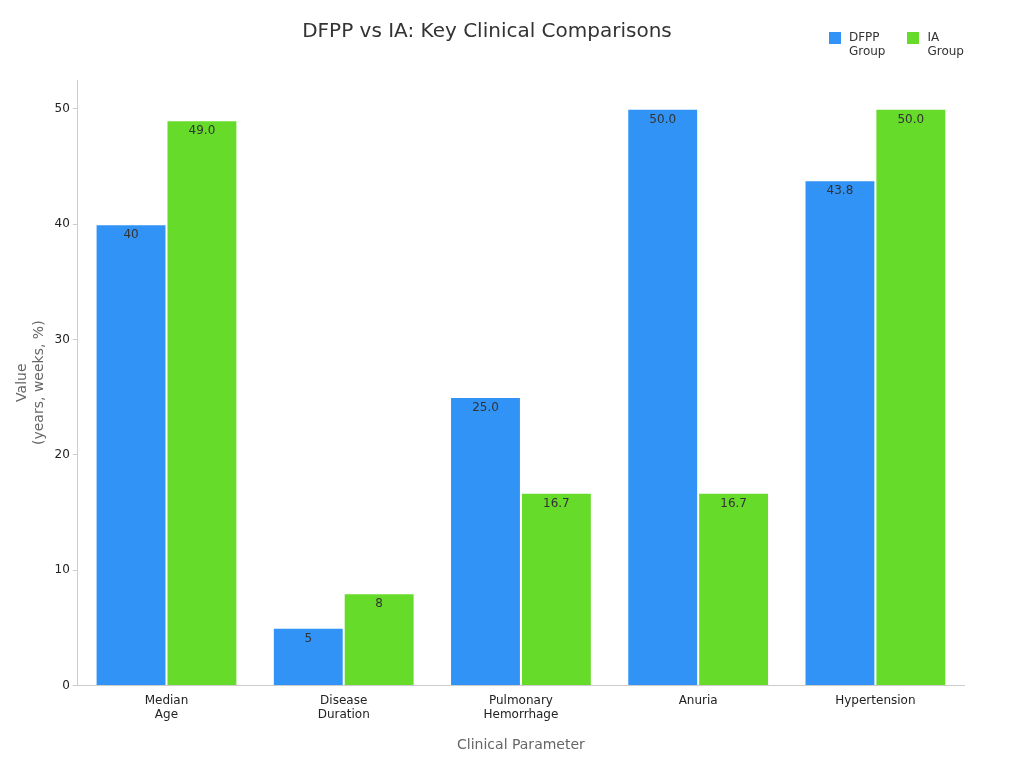 The height and width of the screenshot is (768, 1024). I want to click on data-label: 25.0, so click(485, 407).